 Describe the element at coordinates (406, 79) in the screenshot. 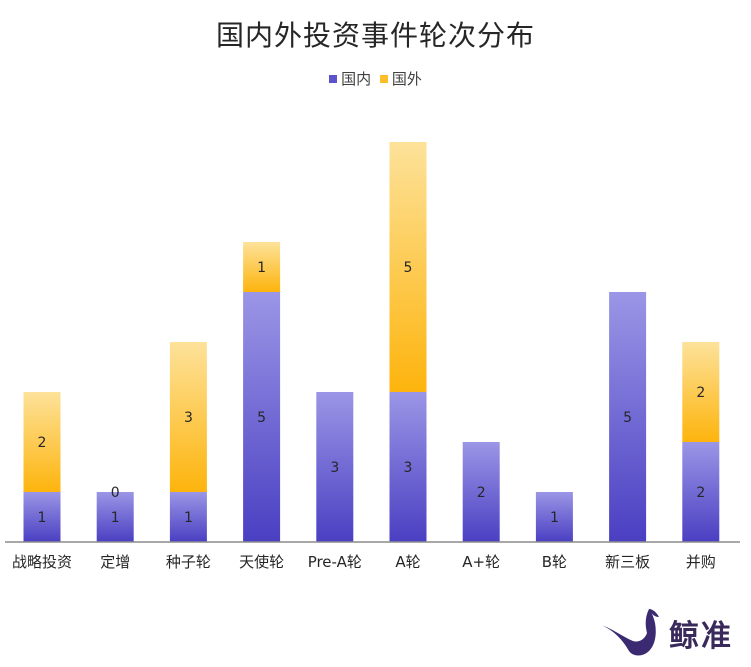

I see `legend-label-foreign: 国外` at that location.